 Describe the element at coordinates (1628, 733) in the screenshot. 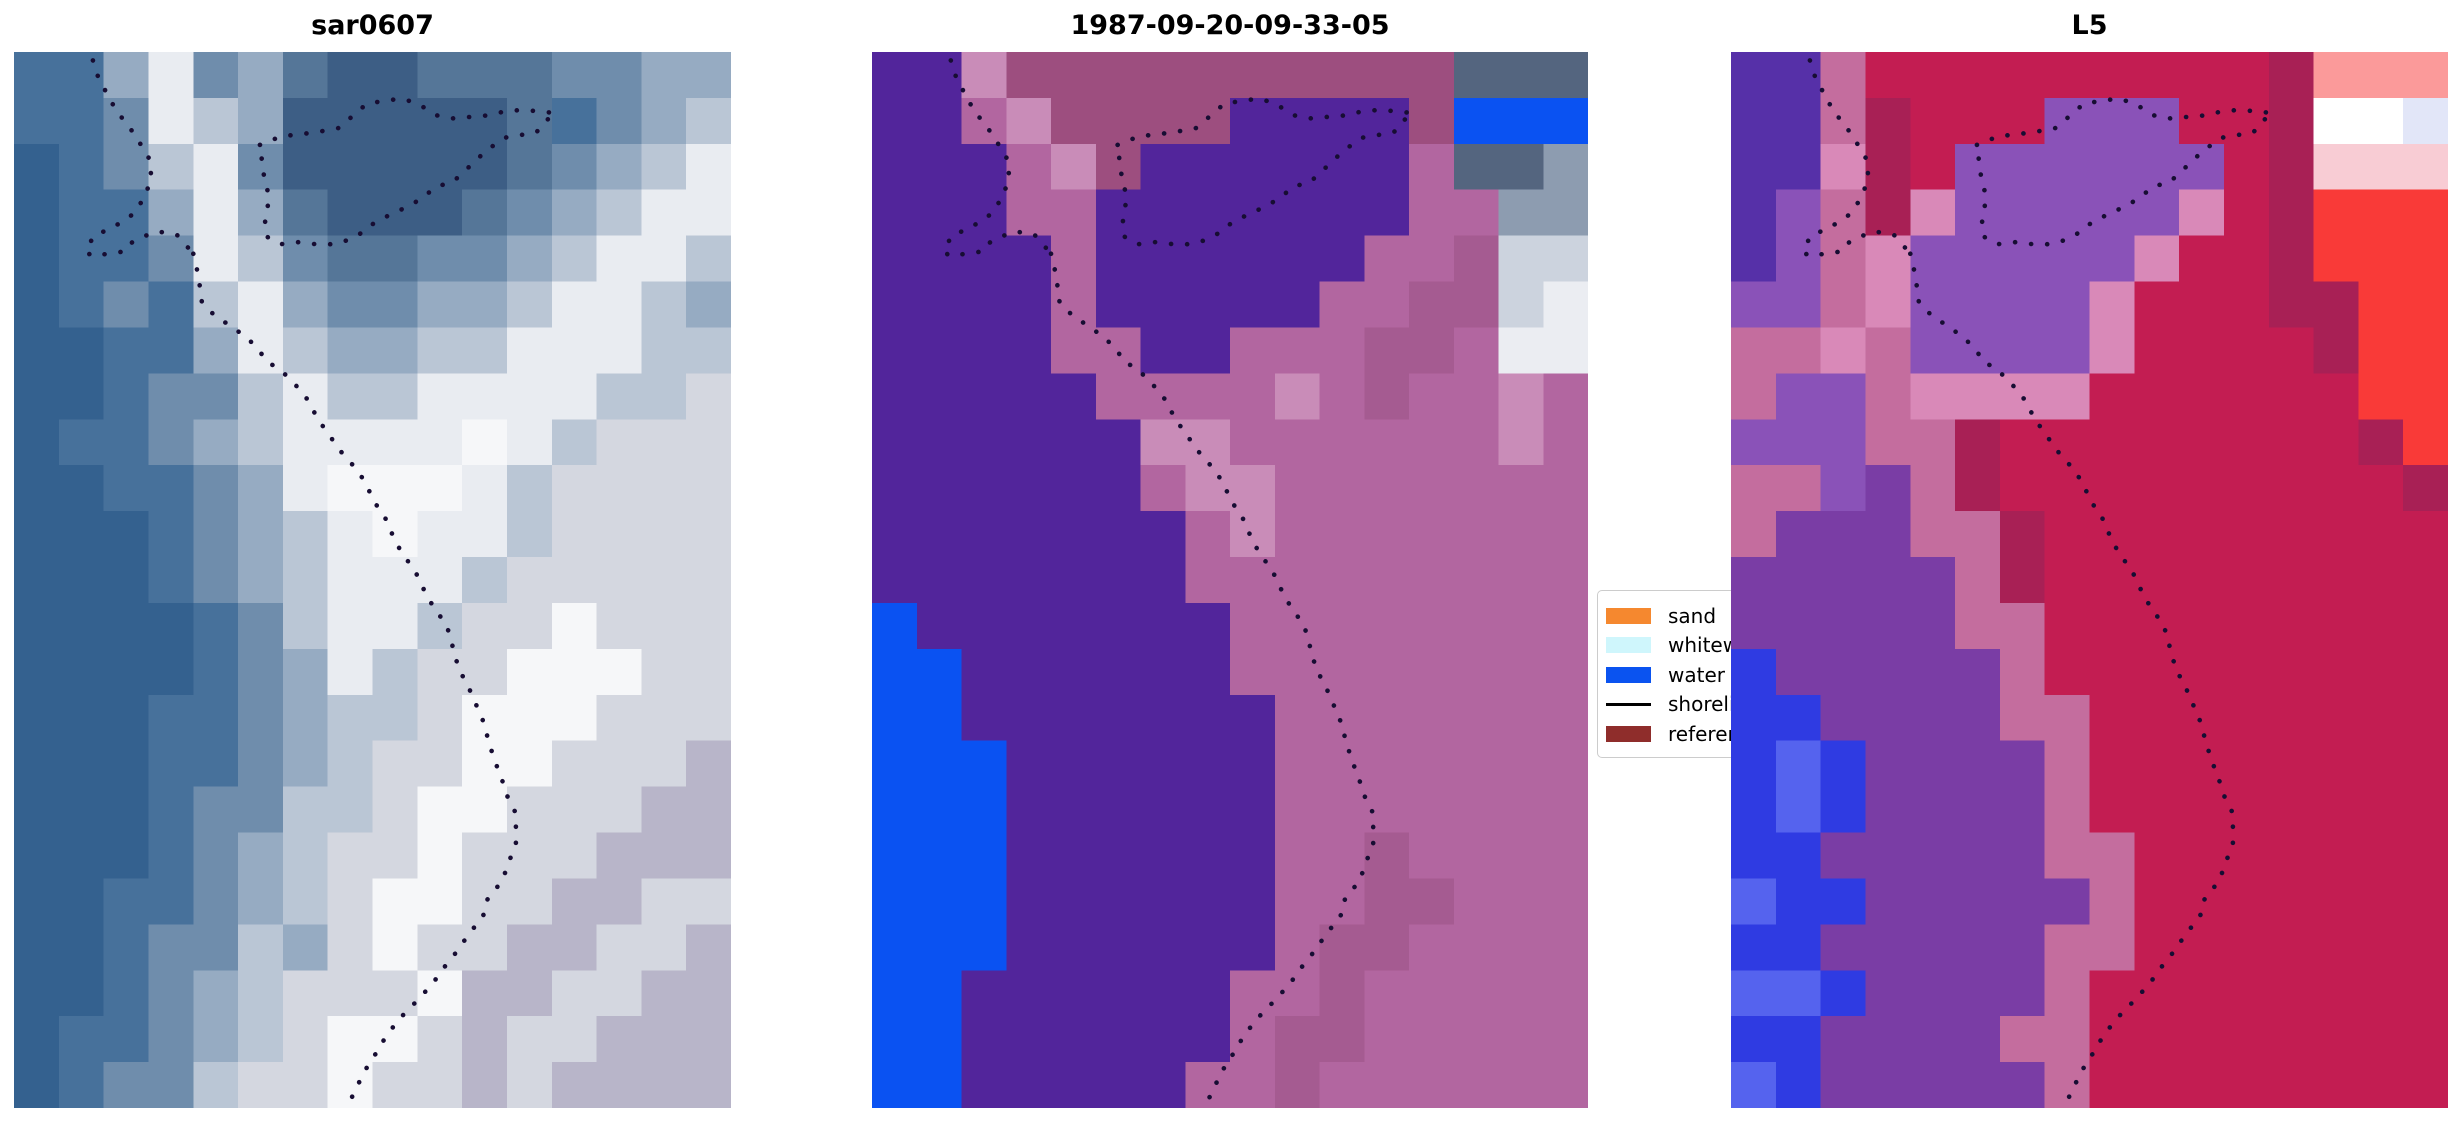

I see `legend-swatch-reference` at that location.